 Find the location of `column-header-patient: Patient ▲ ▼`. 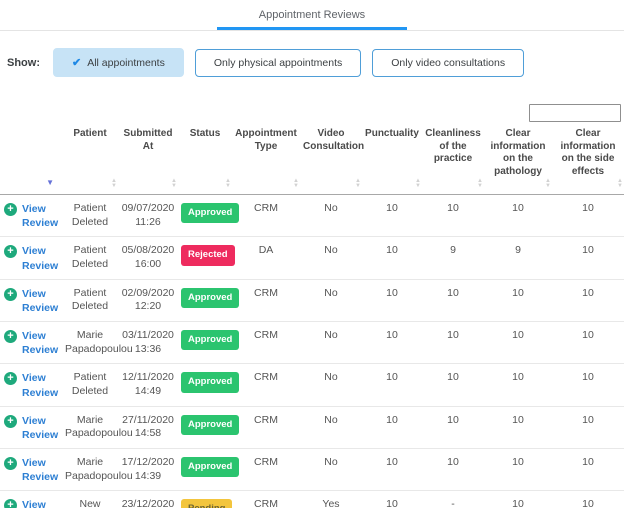

column-header-patient: Patient ▲ ▼ is located at coordinates (90, 159).